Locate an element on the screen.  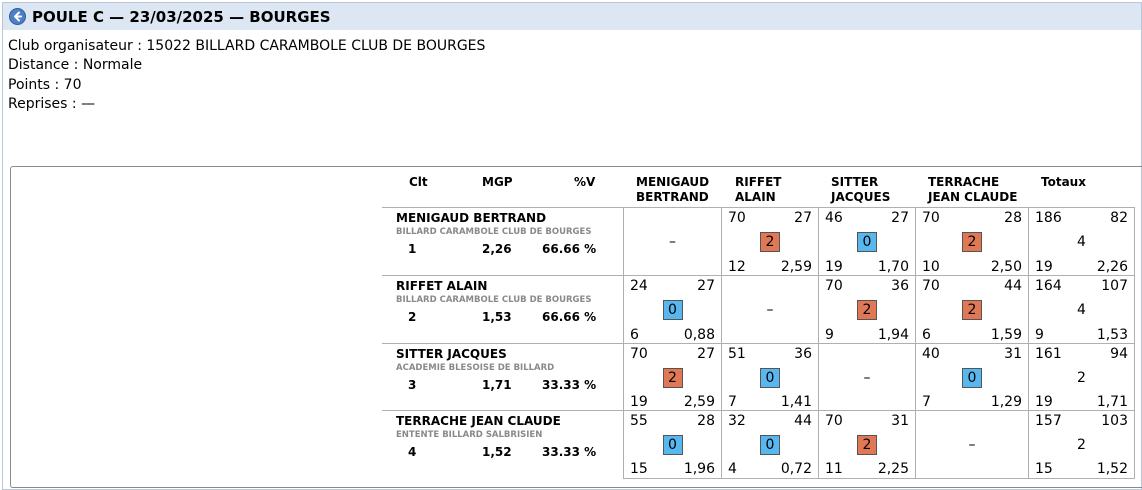
average: 2,59 is located at coordinates (796, 267).